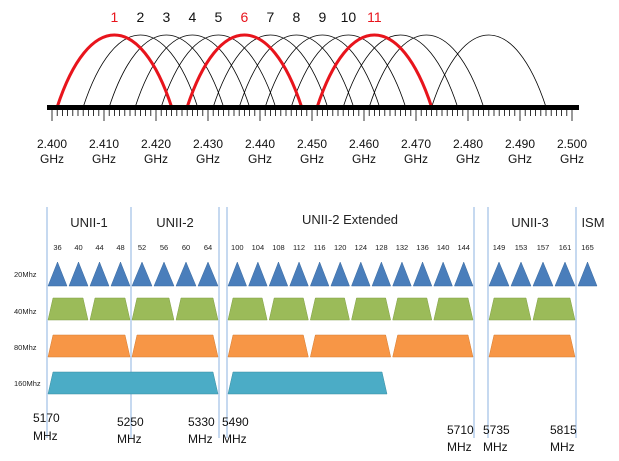 This screenshot has height=461, width=619. What do you see at coordinates (156, 144) in the screenshot?
I see `axis-label: 2.420` at bounding box center [156, 144].